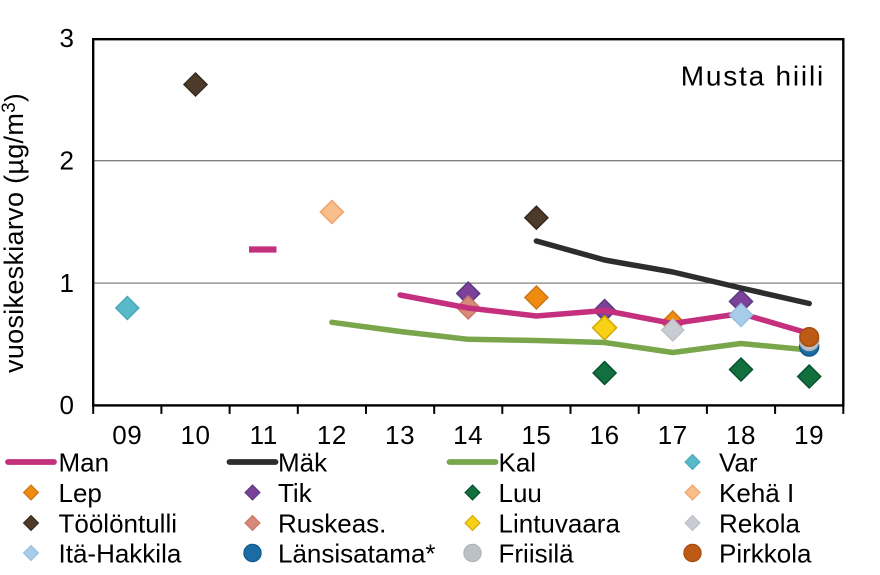 The height and width of the screenshot is (575, 880). Describe the element at coordinates (264, 435) in the screenshot. I see `svg-text: 11` at that location.